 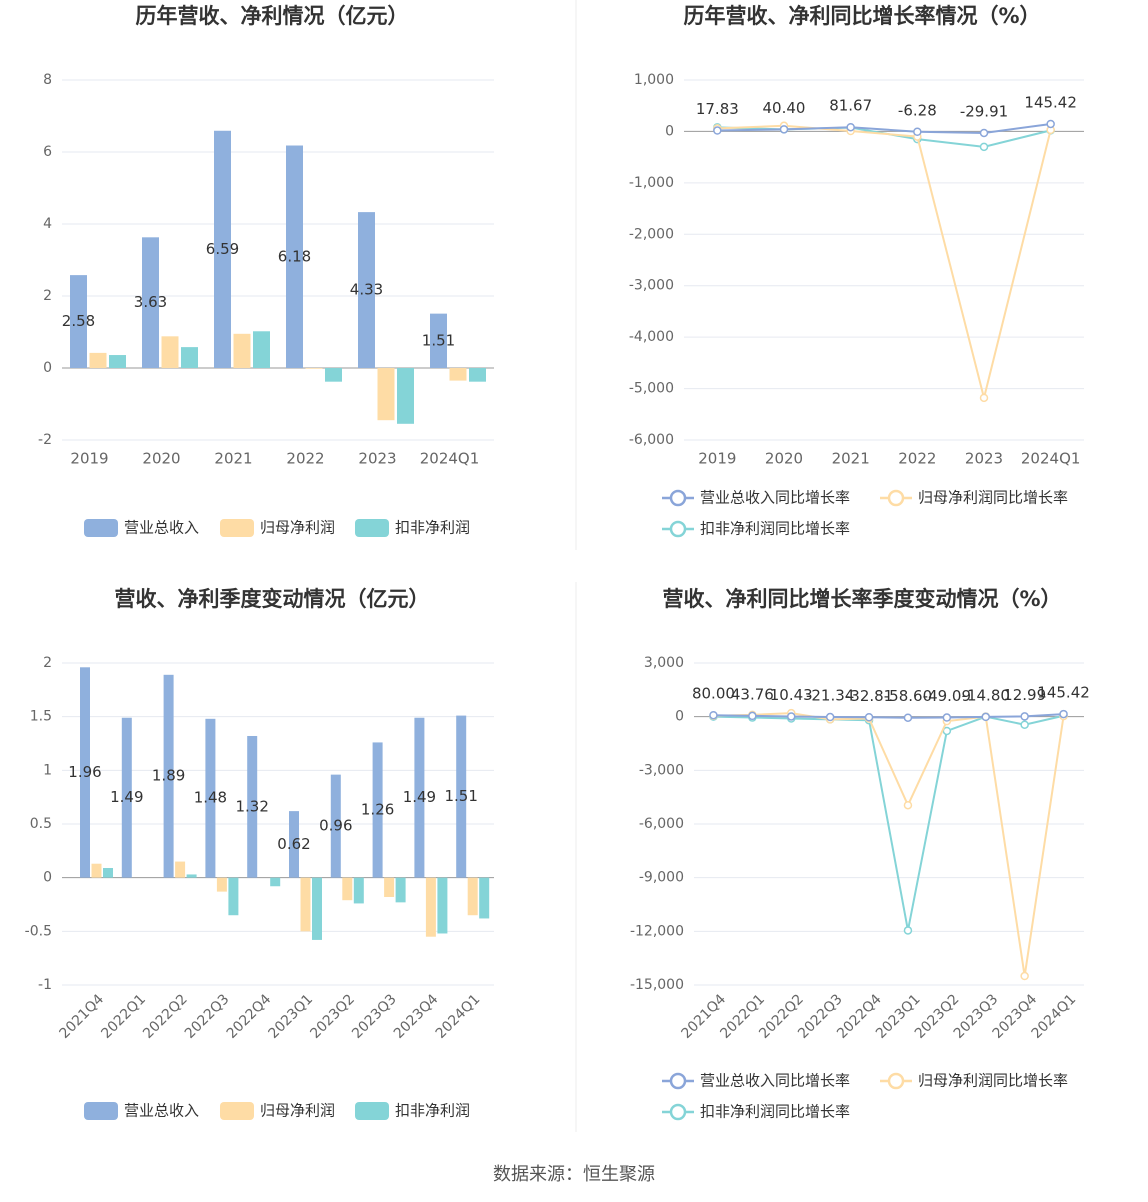 What do you see at coordinates (272, 599) in the screenshot?
I see `chart-title: 营收、净利季度变动情况（亿元）` at bounding box center [272, 599].